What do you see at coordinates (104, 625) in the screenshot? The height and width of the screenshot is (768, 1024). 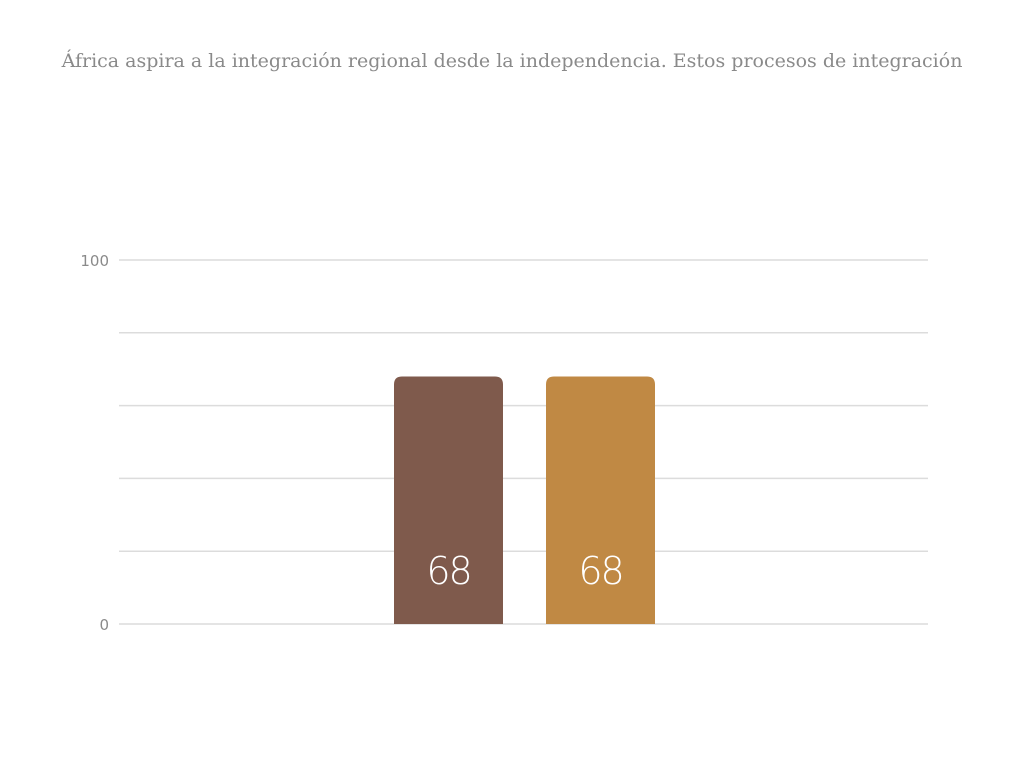 I see `y-tick-label: 0` at bounding box center [104, 625].